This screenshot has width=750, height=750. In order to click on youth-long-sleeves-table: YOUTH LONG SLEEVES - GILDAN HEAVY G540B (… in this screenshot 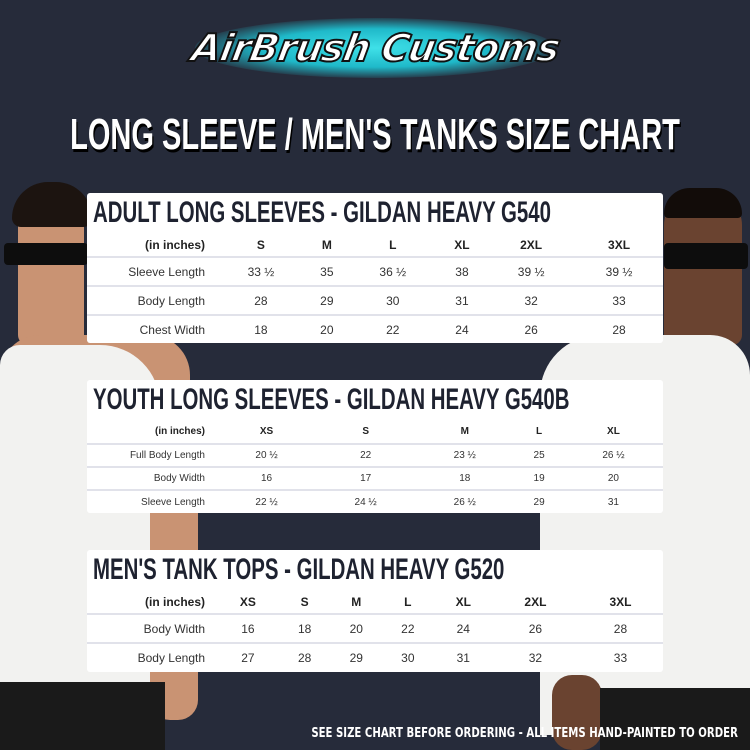, I will do `click(375, 446)`.